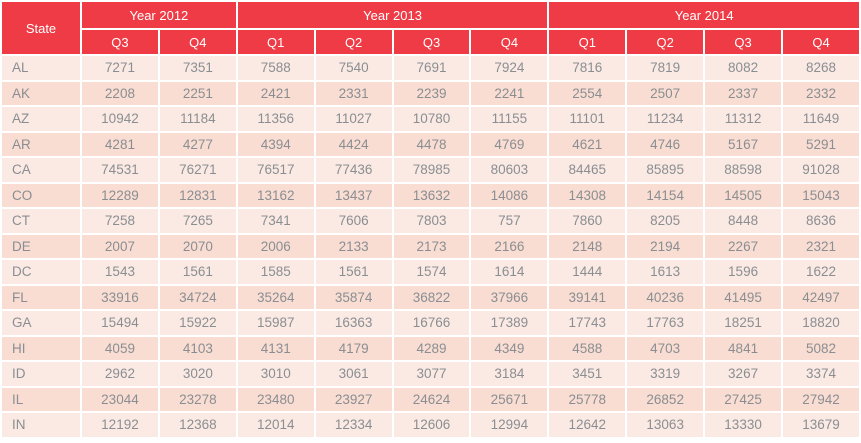  I want to click on value-cell: 5167, so click(743, 144).